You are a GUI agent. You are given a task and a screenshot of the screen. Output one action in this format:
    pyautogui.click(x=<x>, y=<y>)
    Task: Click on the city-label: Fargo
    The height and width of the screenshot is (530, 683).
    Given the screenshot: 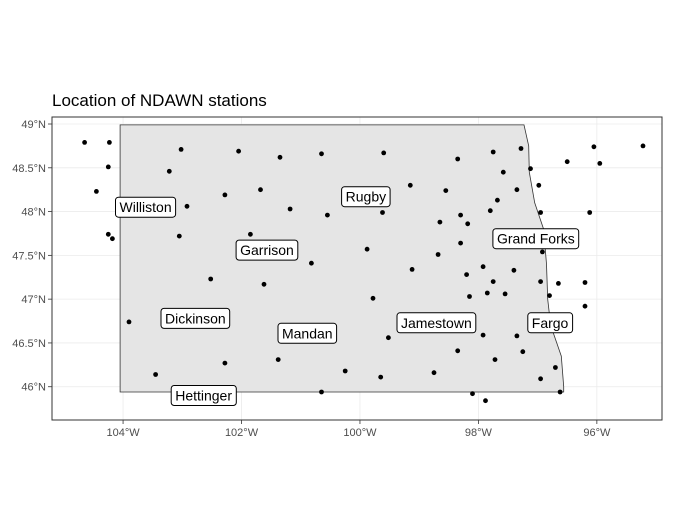 What is the action you would take?
    pyautogui.click(x=550, y=323)
    